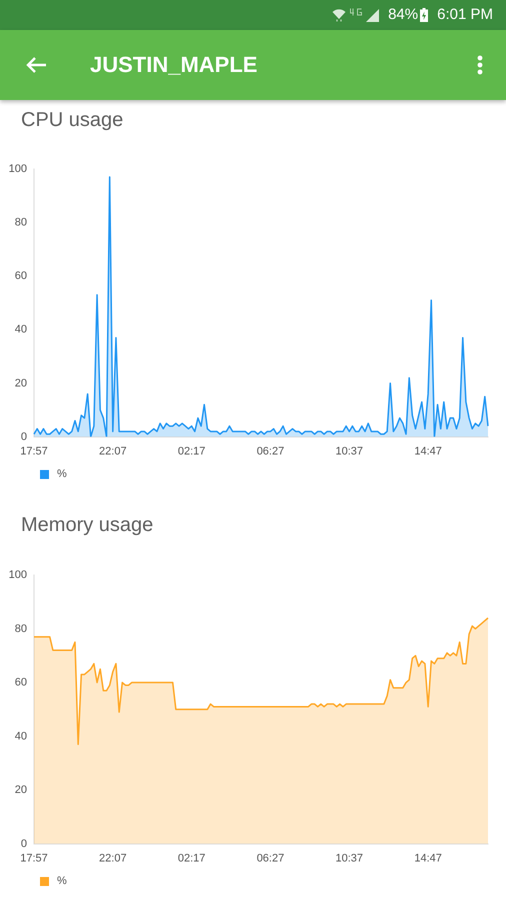  Describe the element at coordinates (174, 65) in the screenshot. I see `text: JUSTIN_MAPLE` at that location.